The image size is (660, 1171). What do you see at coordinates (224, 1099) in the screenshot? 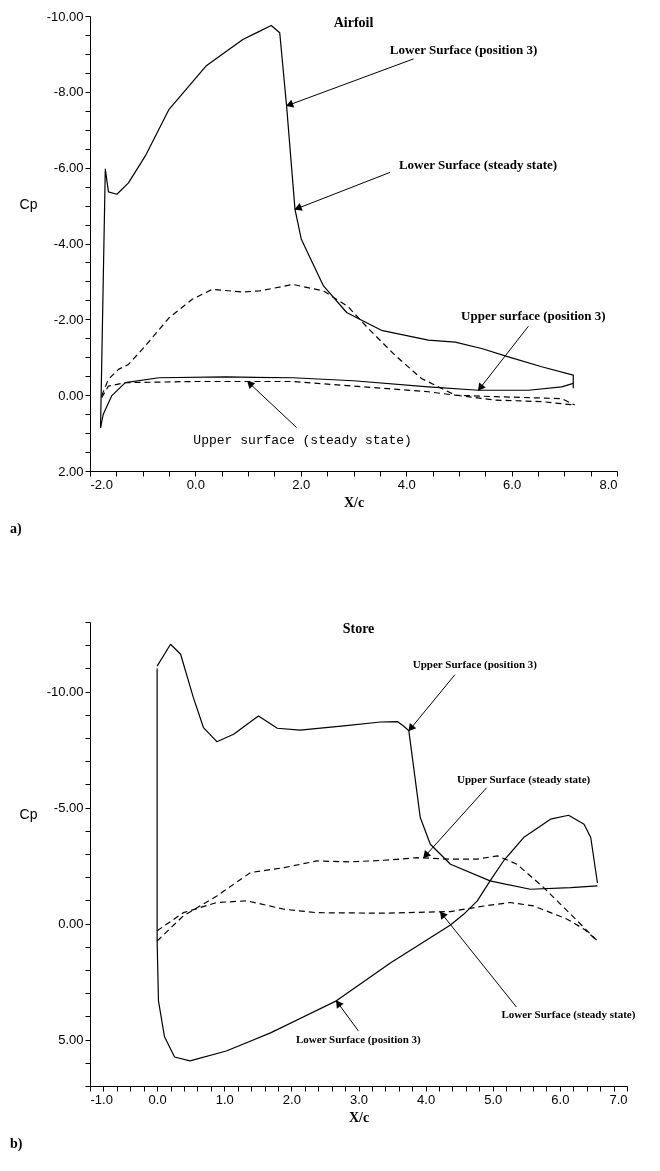
I see `x-tick-label: 1.0` at bounding box center [224, 1099].